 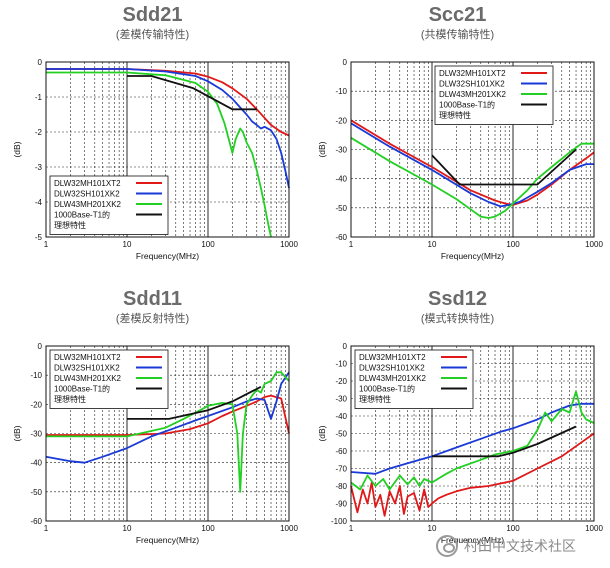 I want to click on watermark-text: 村田中文技术社区, so click(x=520, y=546).